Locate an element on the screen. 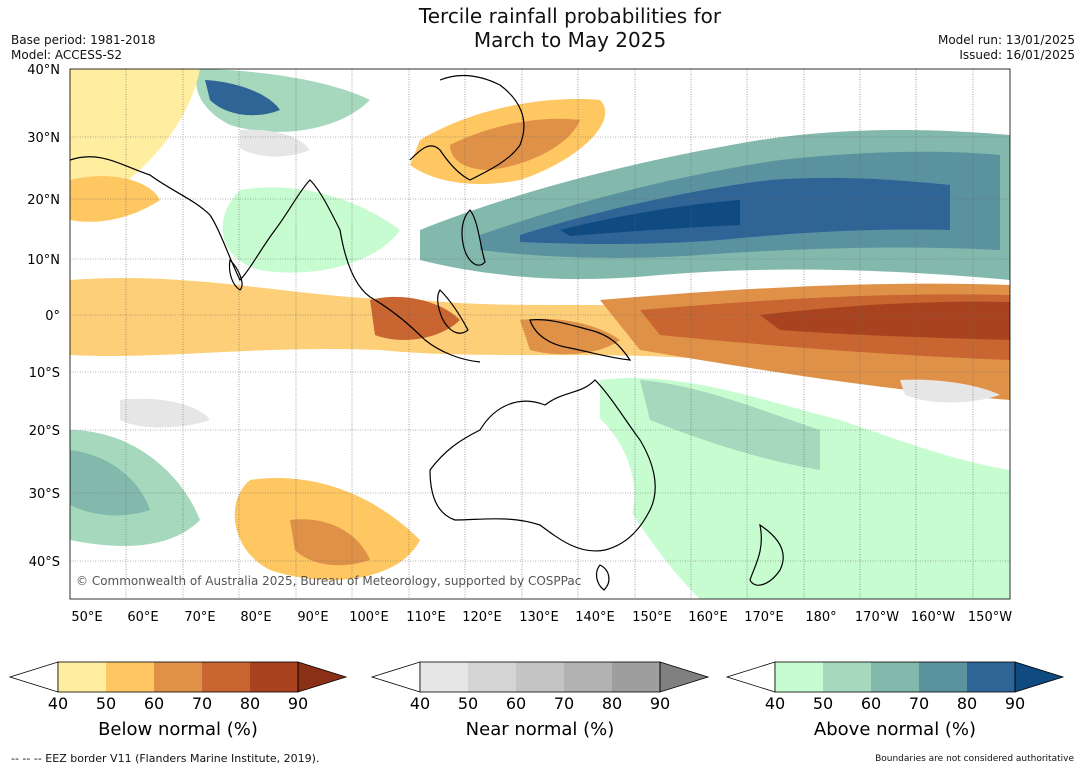 This screenshot has height=770, width=1085. longitude-tick-label: 140°E is located at coordinates (595, 617).